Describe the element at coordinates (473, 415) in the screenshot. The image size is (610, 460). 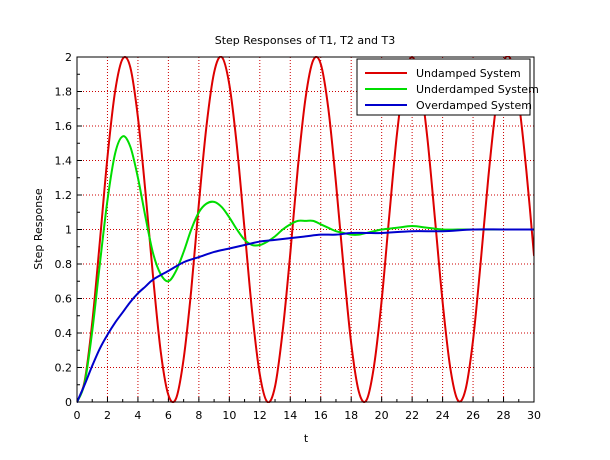
I see `x-tick-label: 26` at that location.